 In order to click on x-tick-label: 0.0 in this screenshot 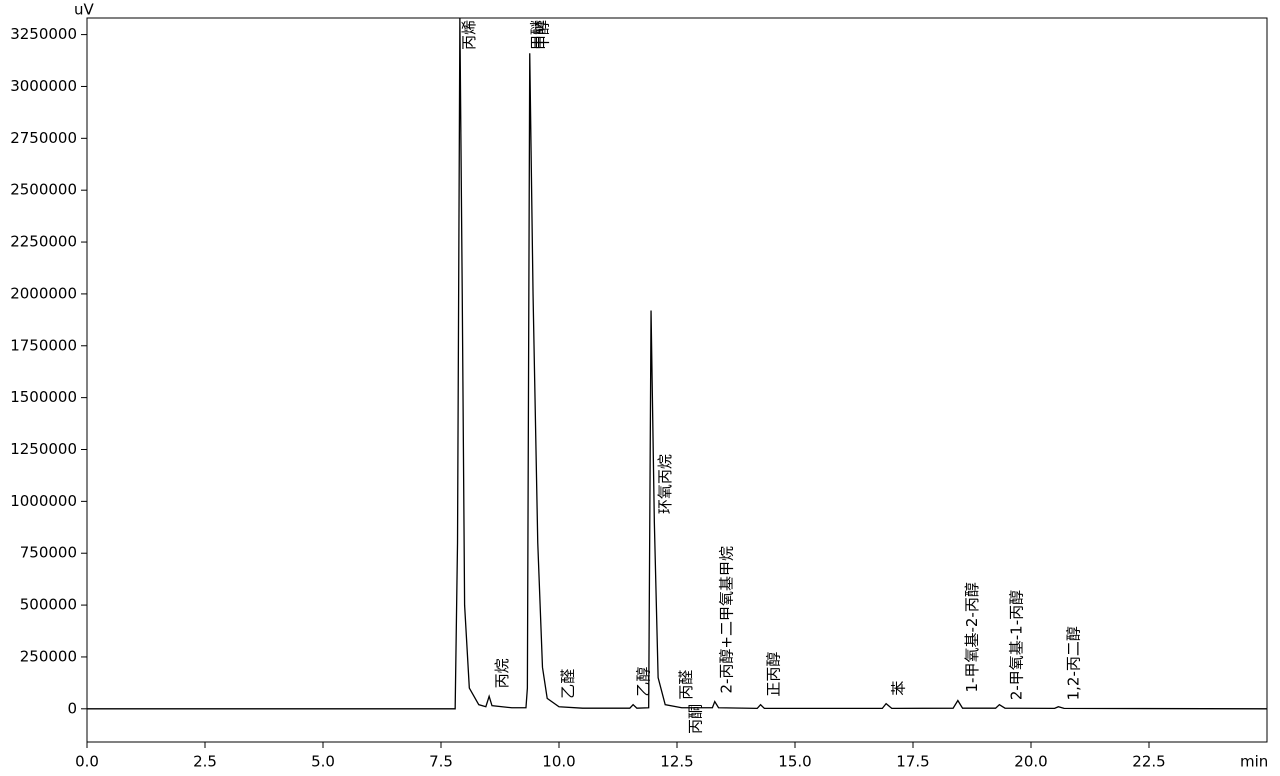, I will do `click(87, 762)`.